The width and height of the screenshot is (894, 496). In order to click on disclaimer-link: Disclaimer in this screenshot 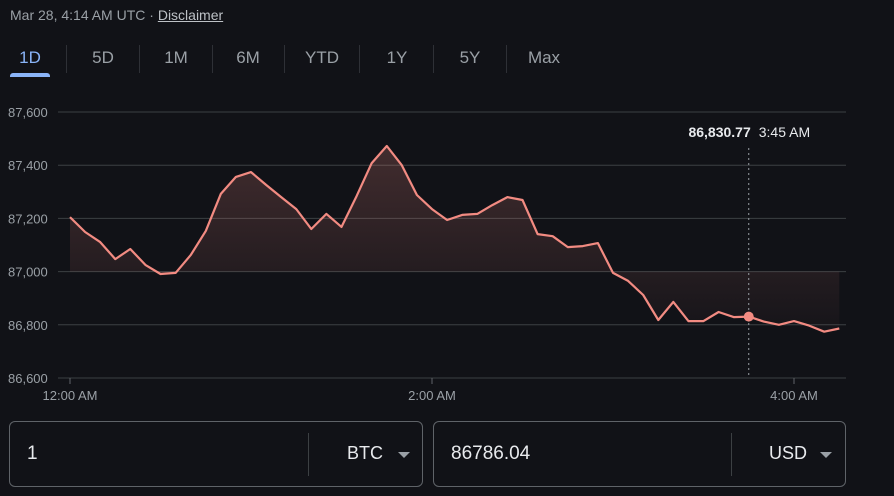, I will do `click(190, 15)`.